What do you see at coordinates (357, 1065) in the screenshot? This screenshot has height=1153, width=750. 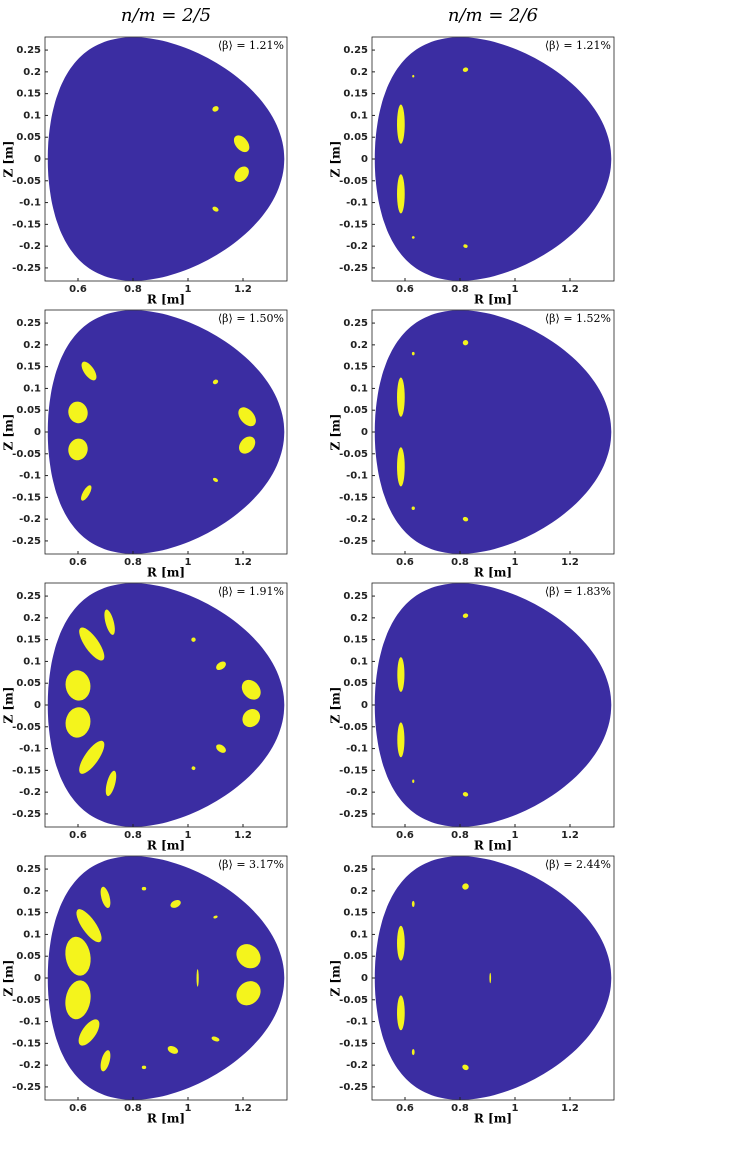 I see `y-tick-label: -0.2` at bounding box center [357, 1065].